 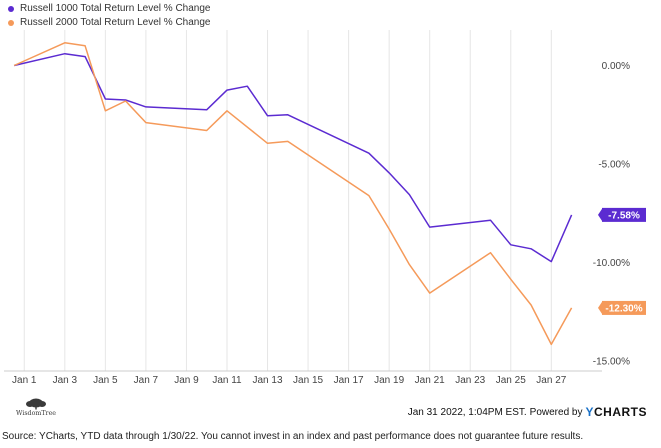 What do you see at coordinates (467, 412) in the screenshot?
I see `timestamp-text: Jan 31 2022, 1:04PM EST.` at bounding box center [467, 412].